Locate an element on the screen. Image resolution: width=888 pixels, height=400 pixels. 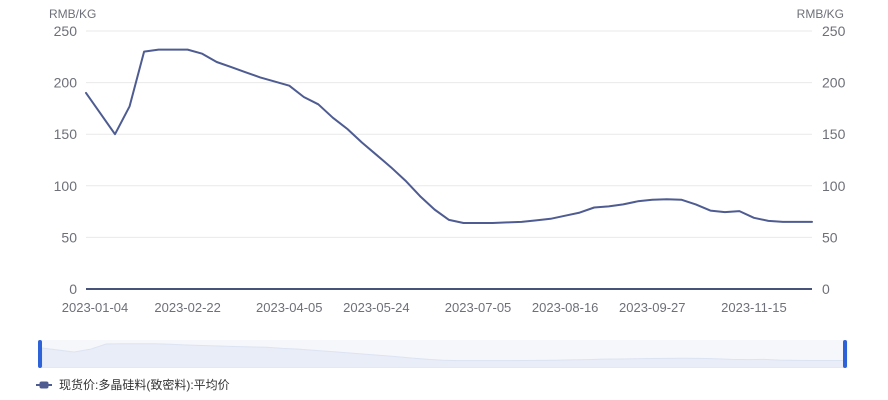
y-axis-tick-label-right: 150 is located at coordinates (834, 134).